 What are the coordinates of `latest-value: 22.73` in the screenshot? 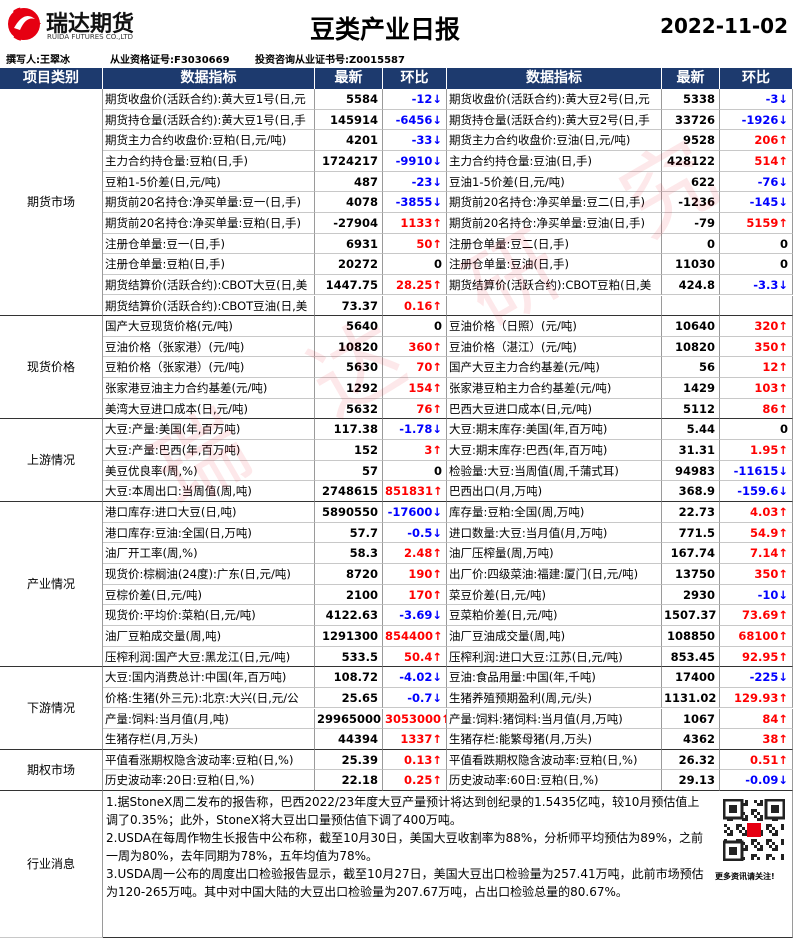 It's located at (691, 512).